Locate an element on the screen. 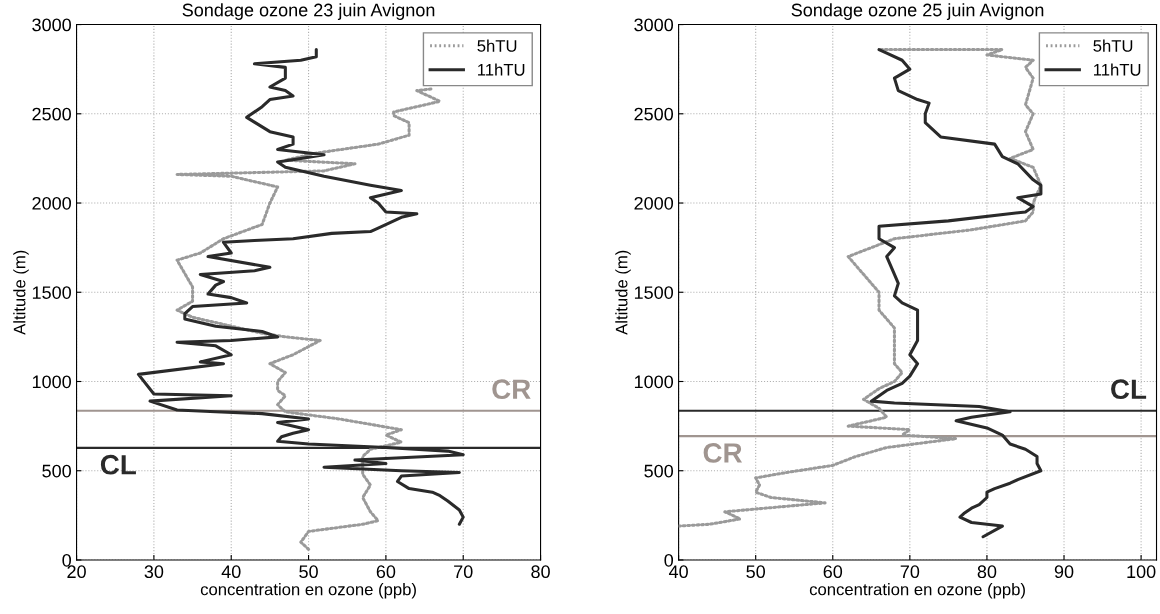 The image size is (1160, 614). x-tick-label: 90 is located at coordinates (1064, 572).